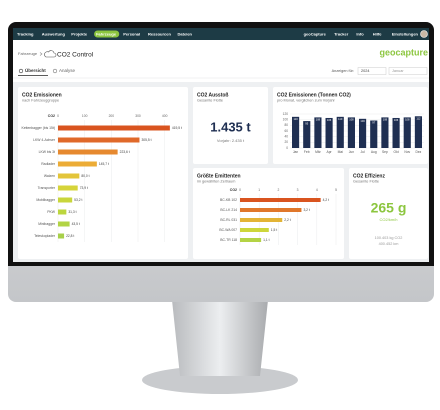 This screenshot has height=410, width=440. Describe the element at coordinates (389, 238) in the screenshot. I see `kpi-detail: 100.403 kg CO2` at that location.